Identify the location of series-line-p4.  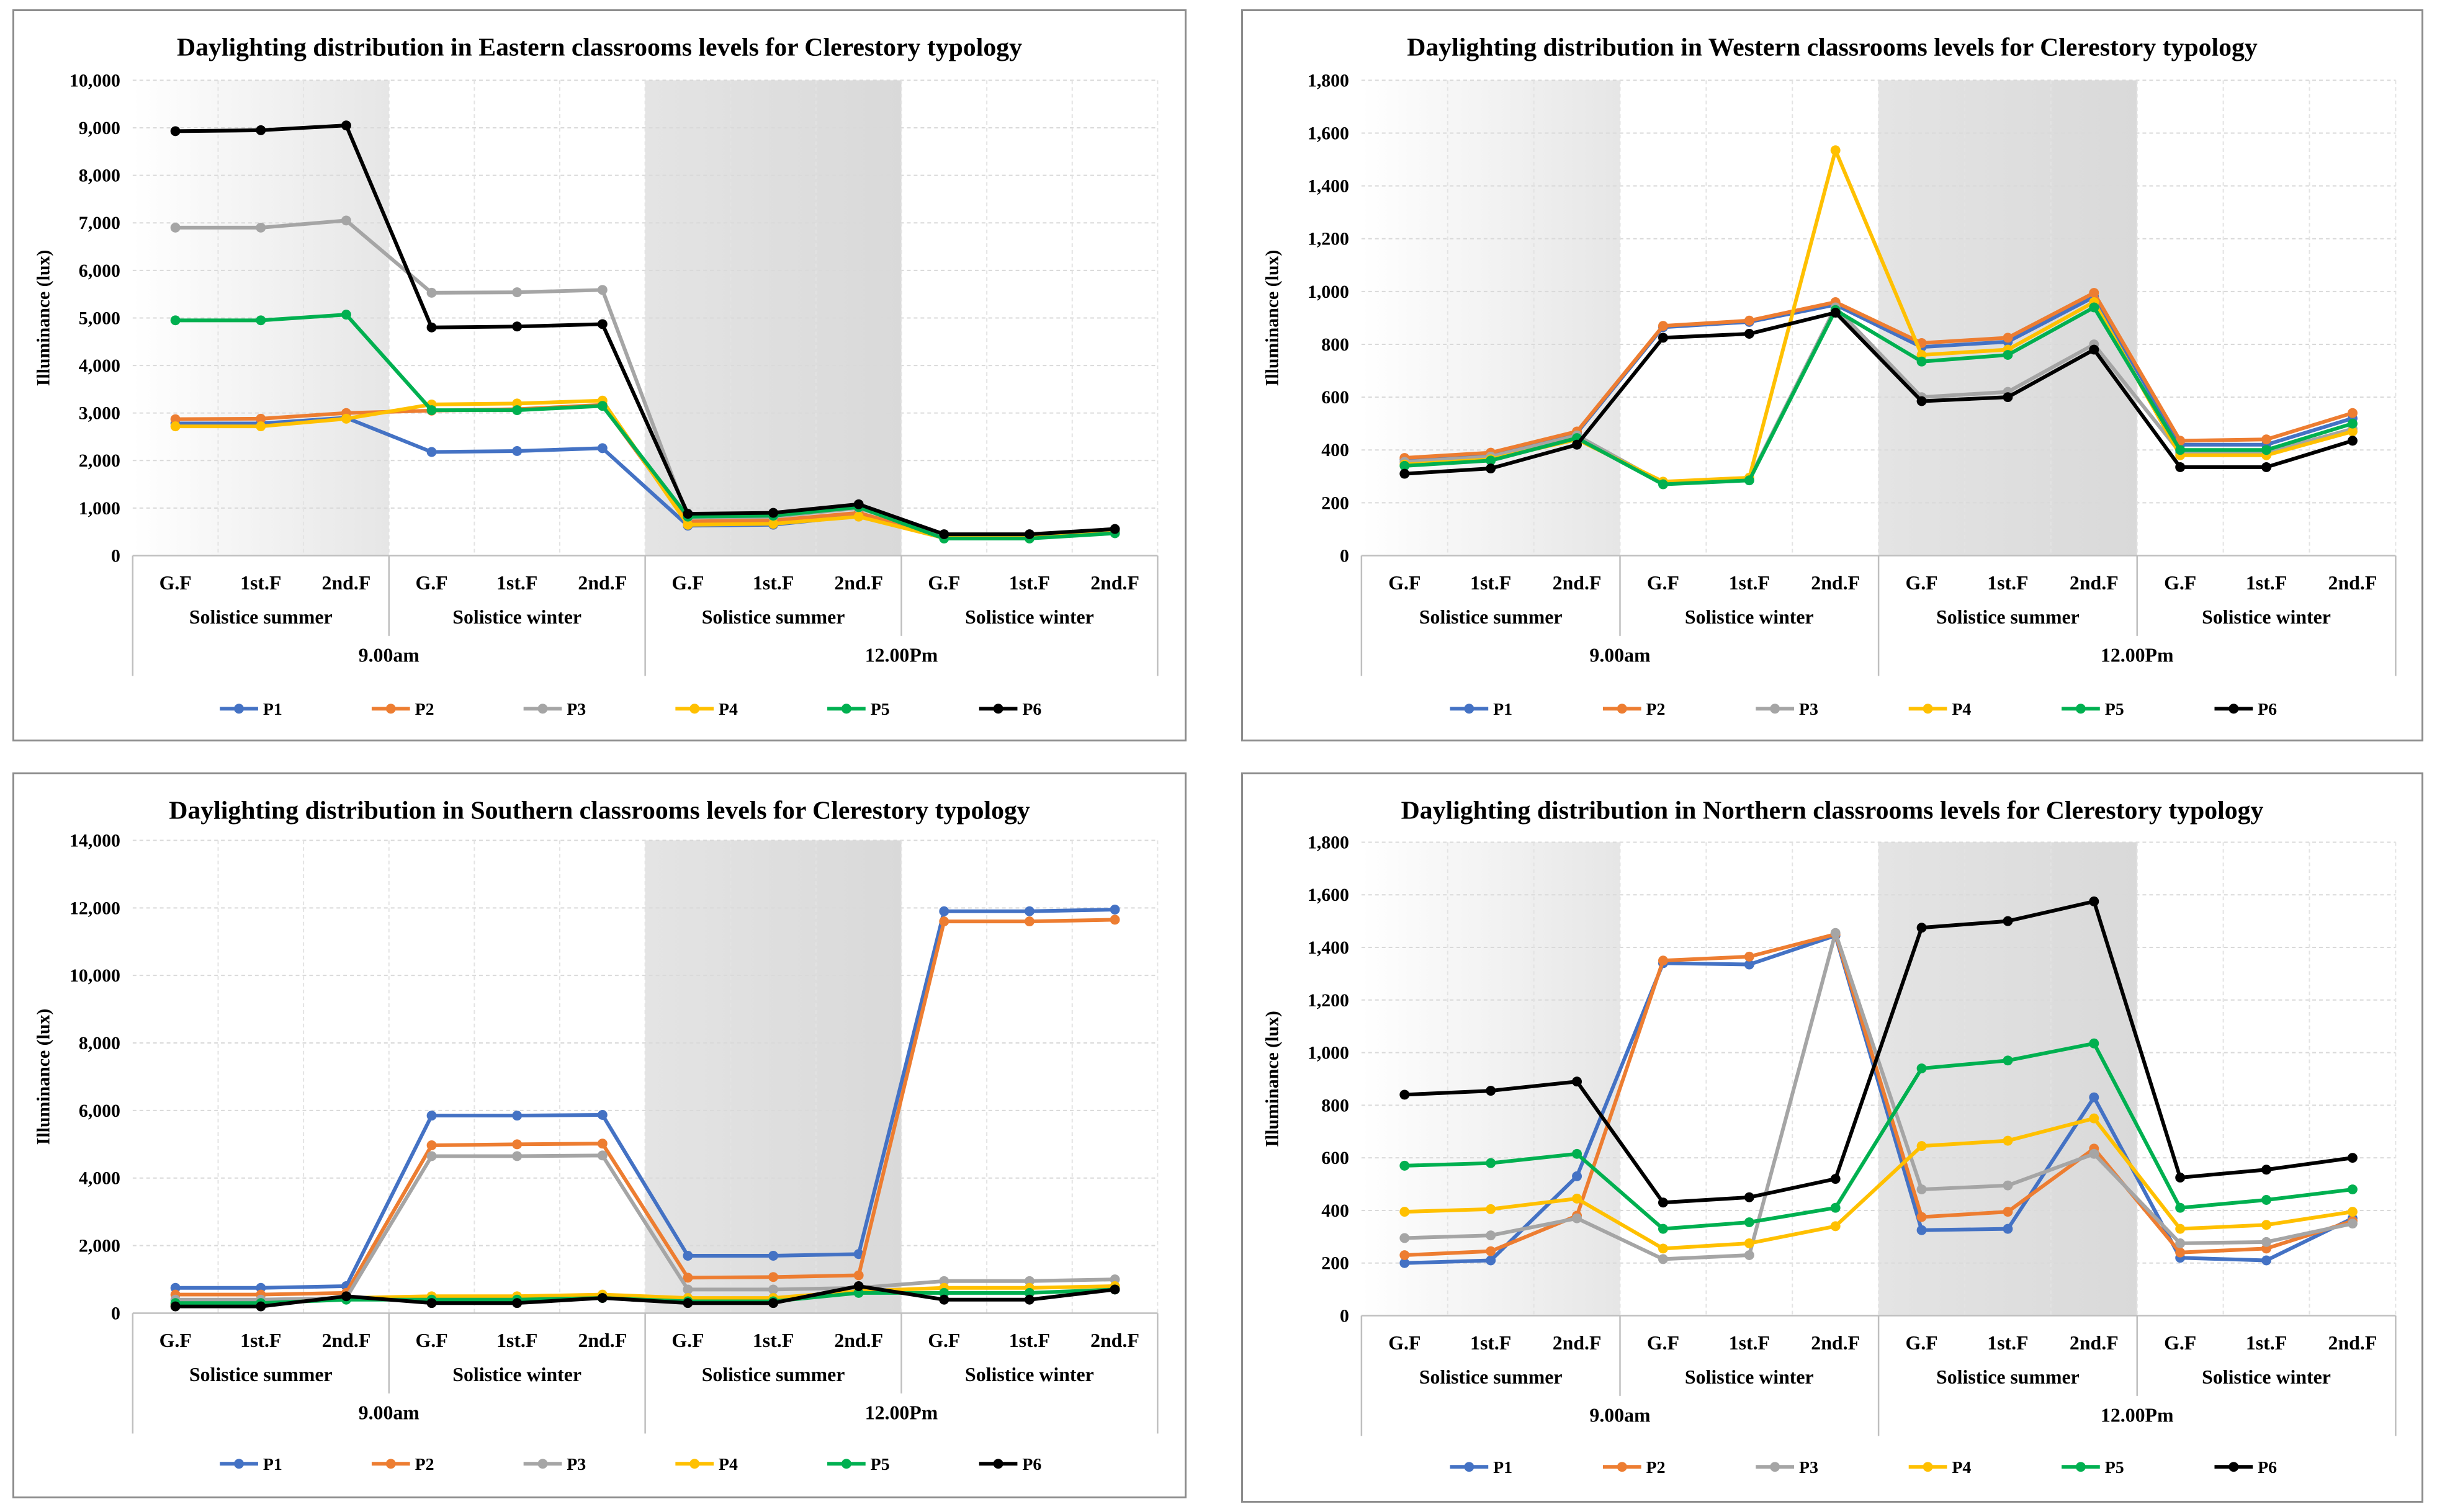
(1878, 1183).